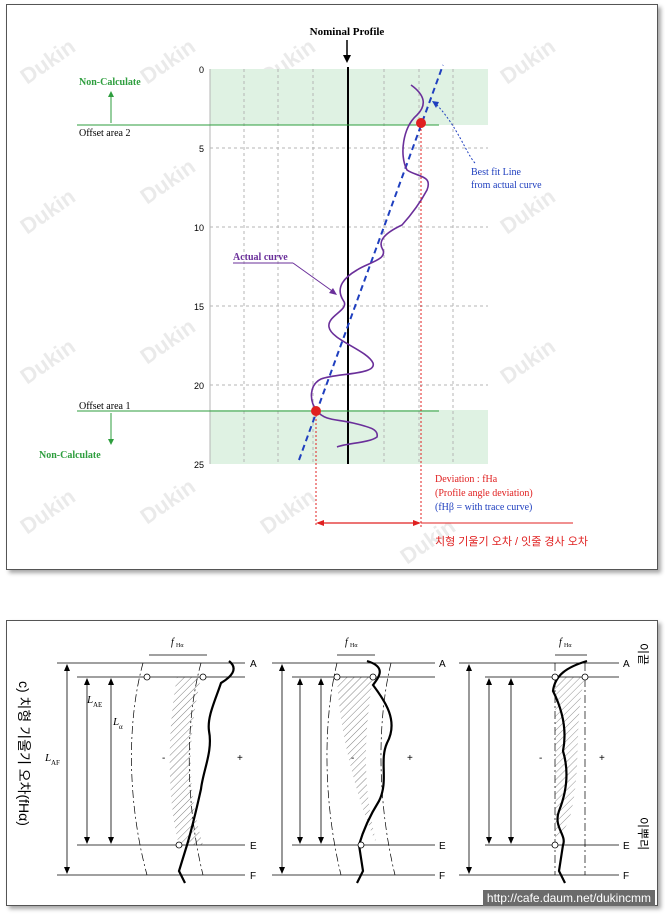 The image size is (665, 921). What do you see at coordinates (47, 758) in the screenshot?
I see `laf-label: L` at bounding box center [47, 758].